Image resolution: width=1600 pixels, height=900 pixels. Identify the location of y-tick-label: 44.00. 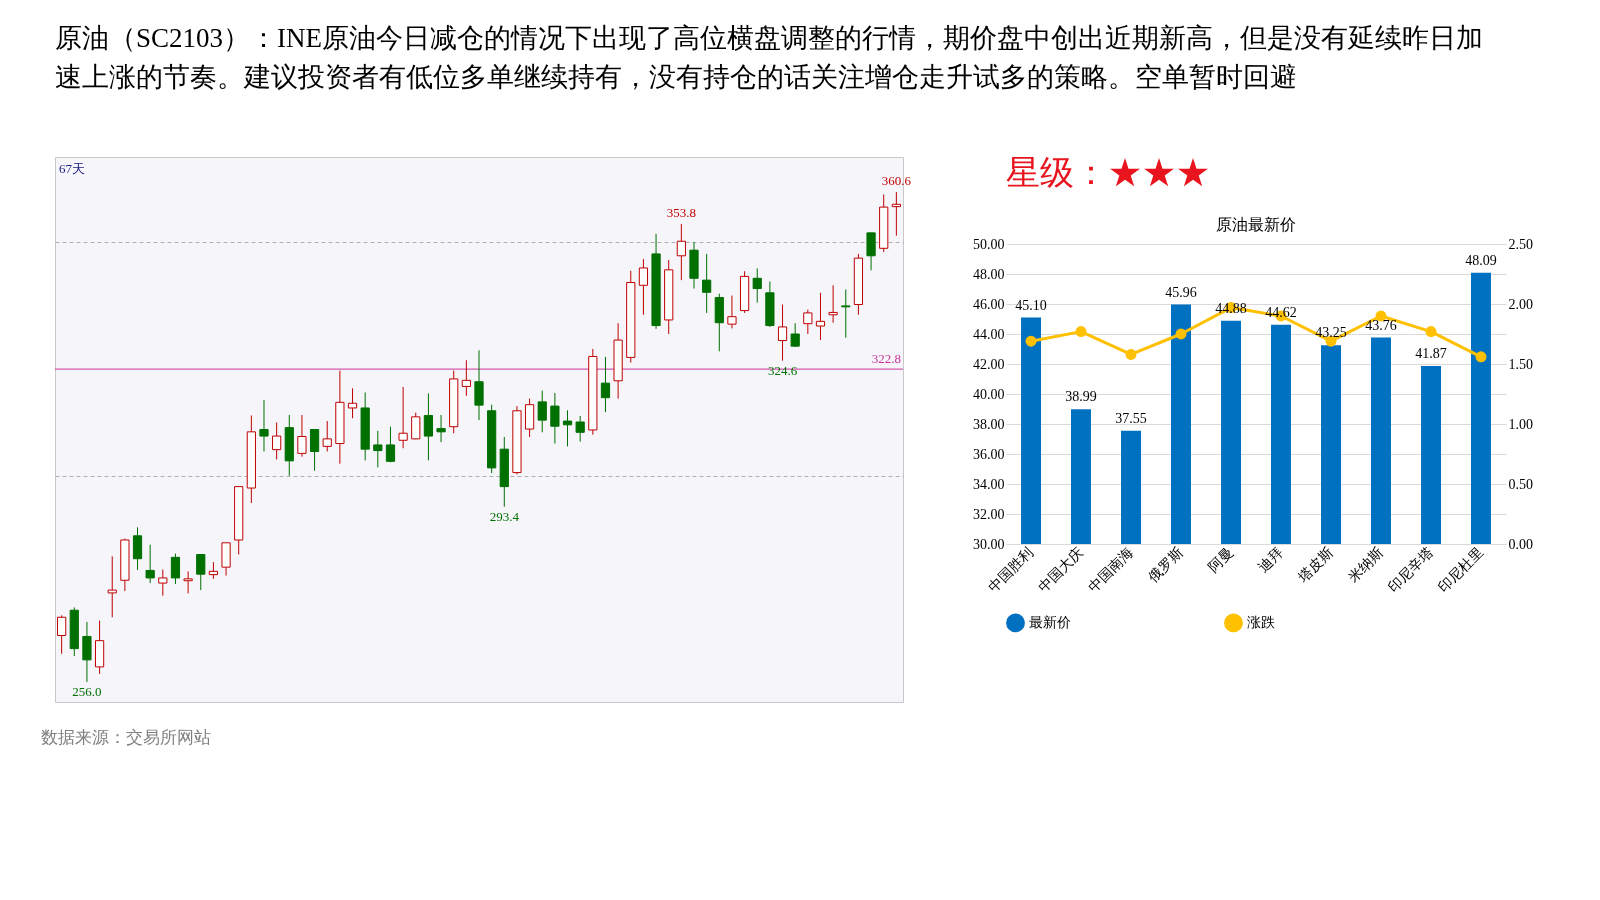
(989, 334).